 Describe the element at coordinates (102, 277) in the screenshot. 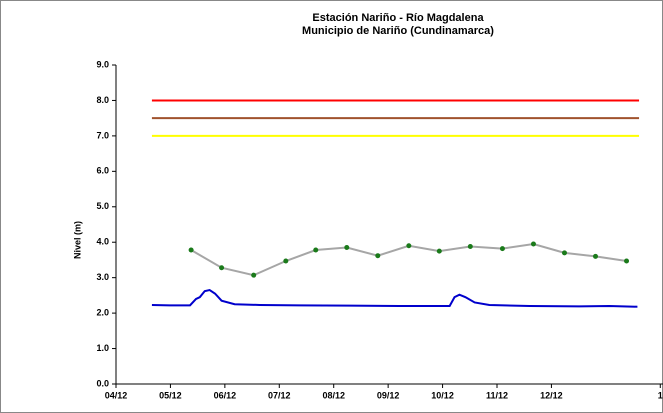

I see `y-tick-label: 3.0` at that location.